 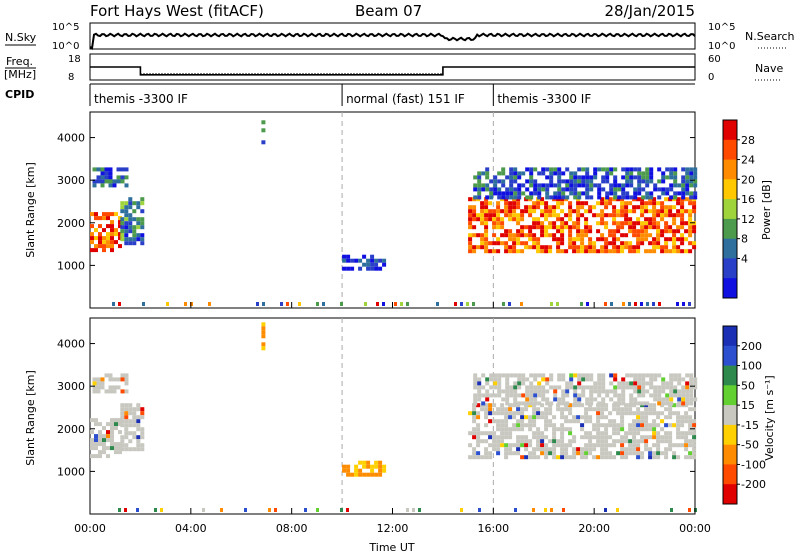 What do you see at coordinates (30, 210) in the screenshot?
I see `power-ylabel: Slant Range [km]` at bounding box center [30, 210].